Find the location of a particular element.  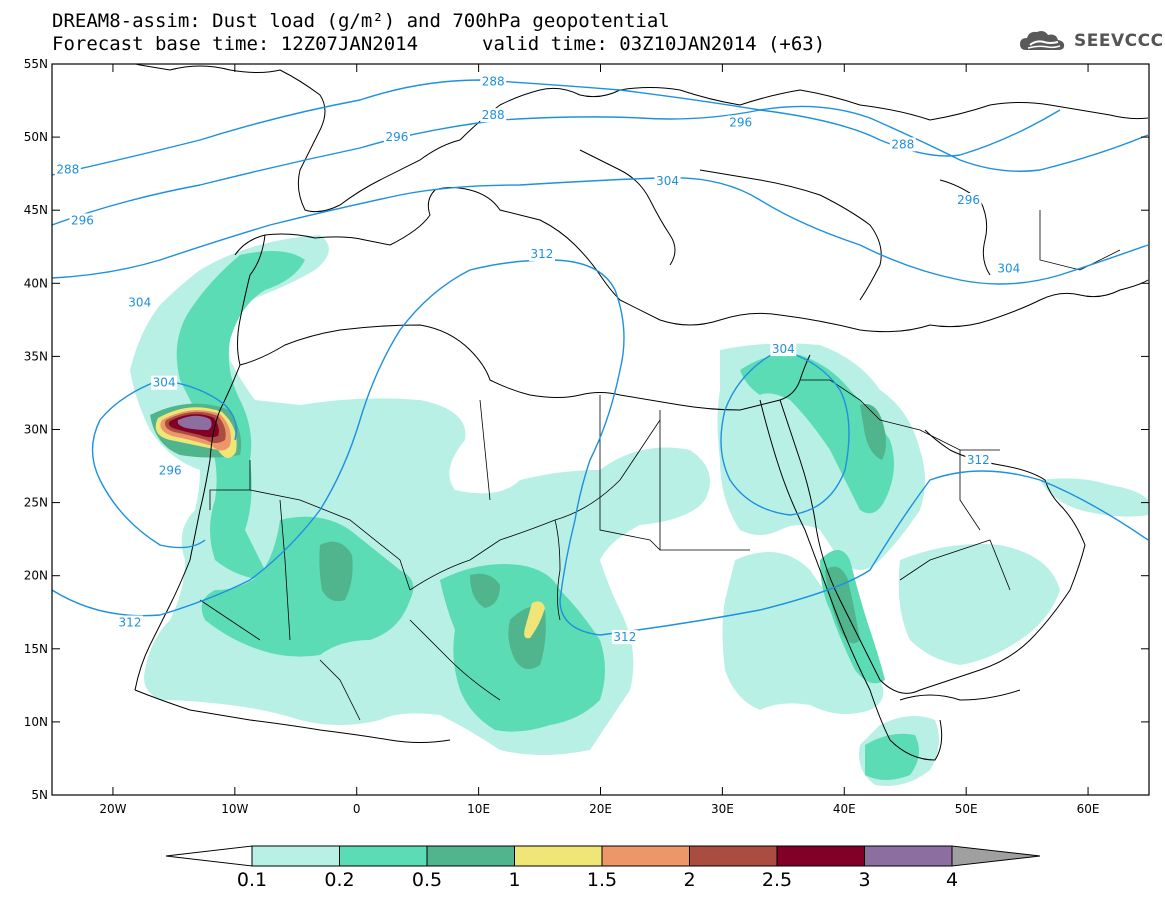

lon-tick-label: 60E is located at coordinates (1088, 809).